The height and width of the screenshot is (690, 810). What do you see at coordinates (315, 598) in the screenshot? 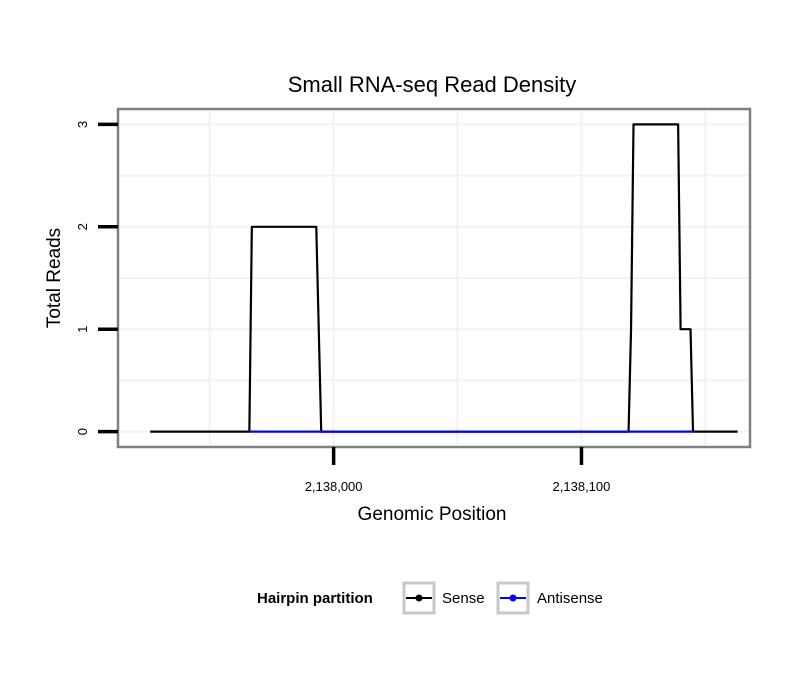
I see `legend-title: Hairpin partition` at bounding box center [315, 598].